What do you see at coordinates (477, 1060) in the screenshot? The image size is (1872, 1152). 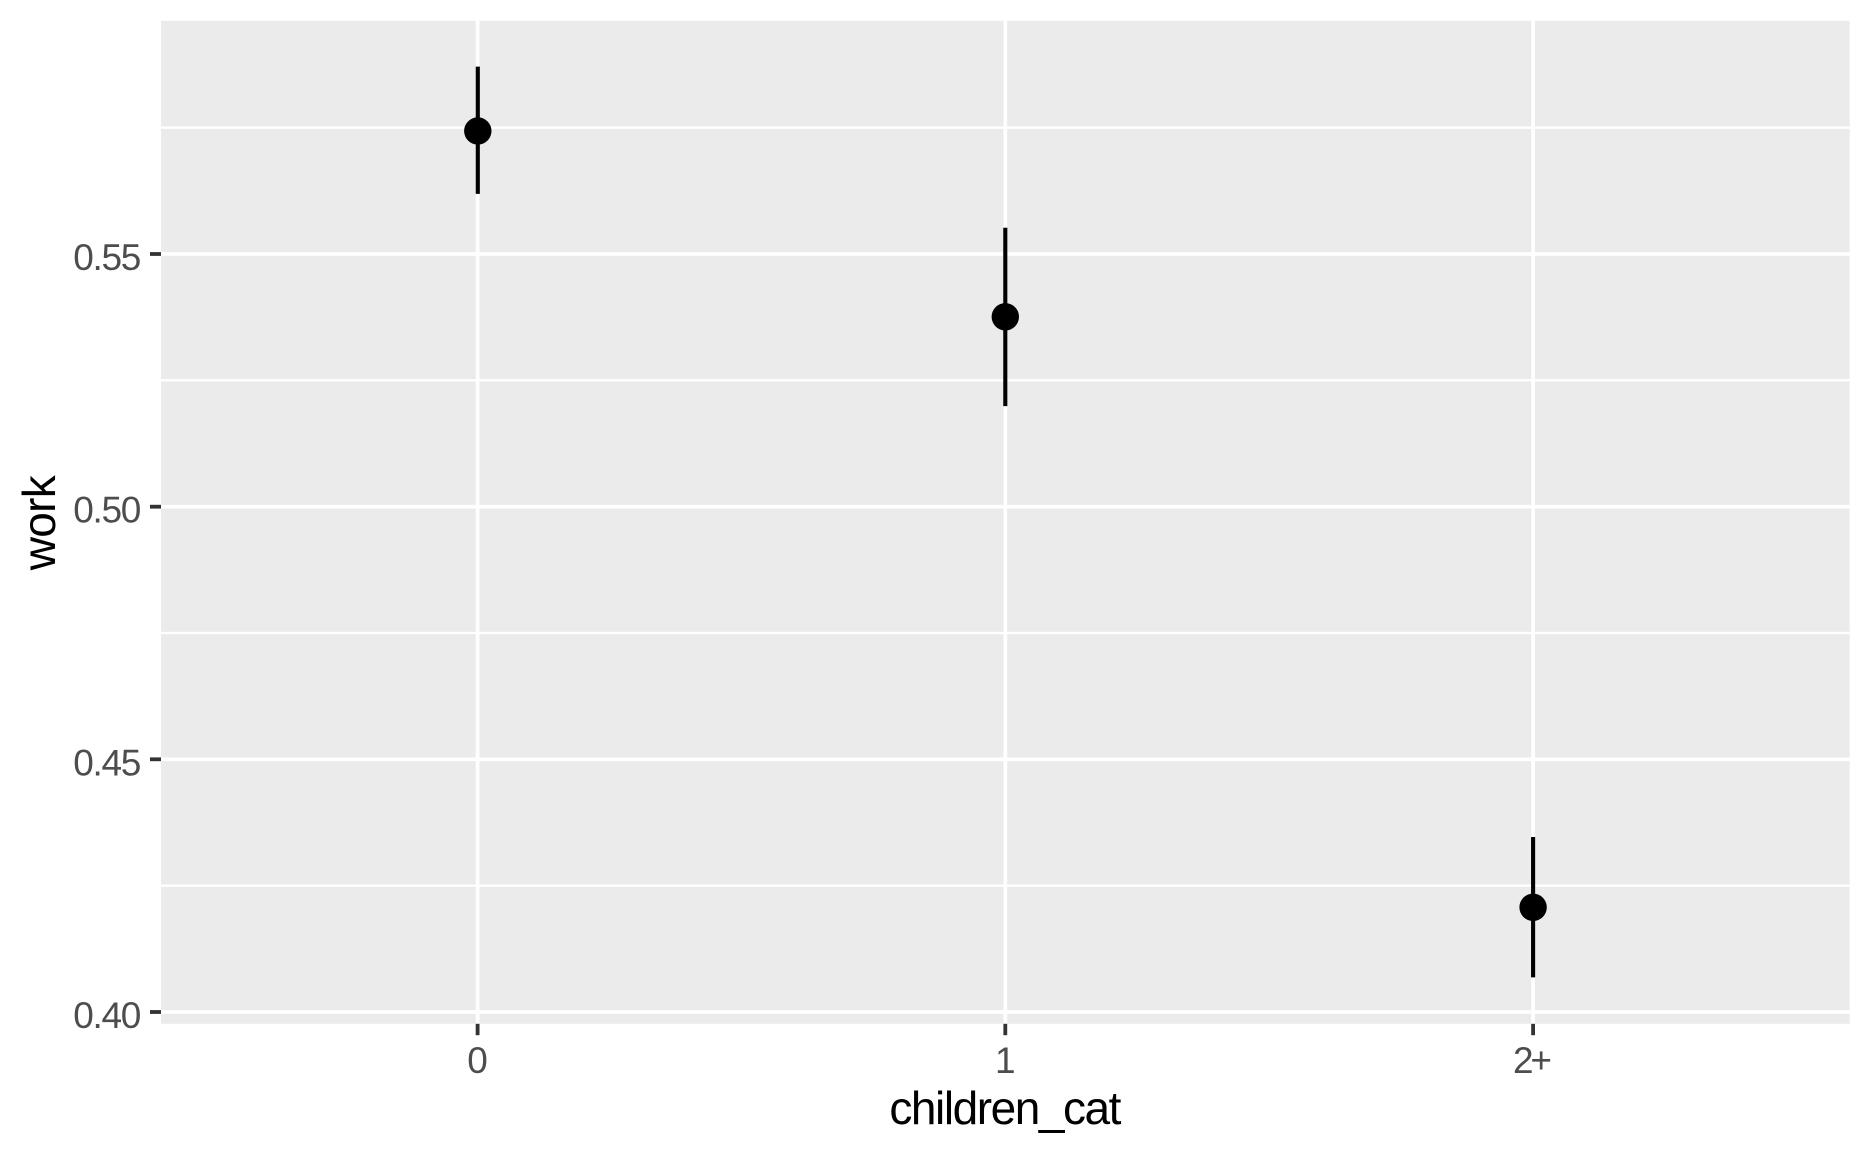 I see `svg-text: 0` at bounding box center [477, 1060].